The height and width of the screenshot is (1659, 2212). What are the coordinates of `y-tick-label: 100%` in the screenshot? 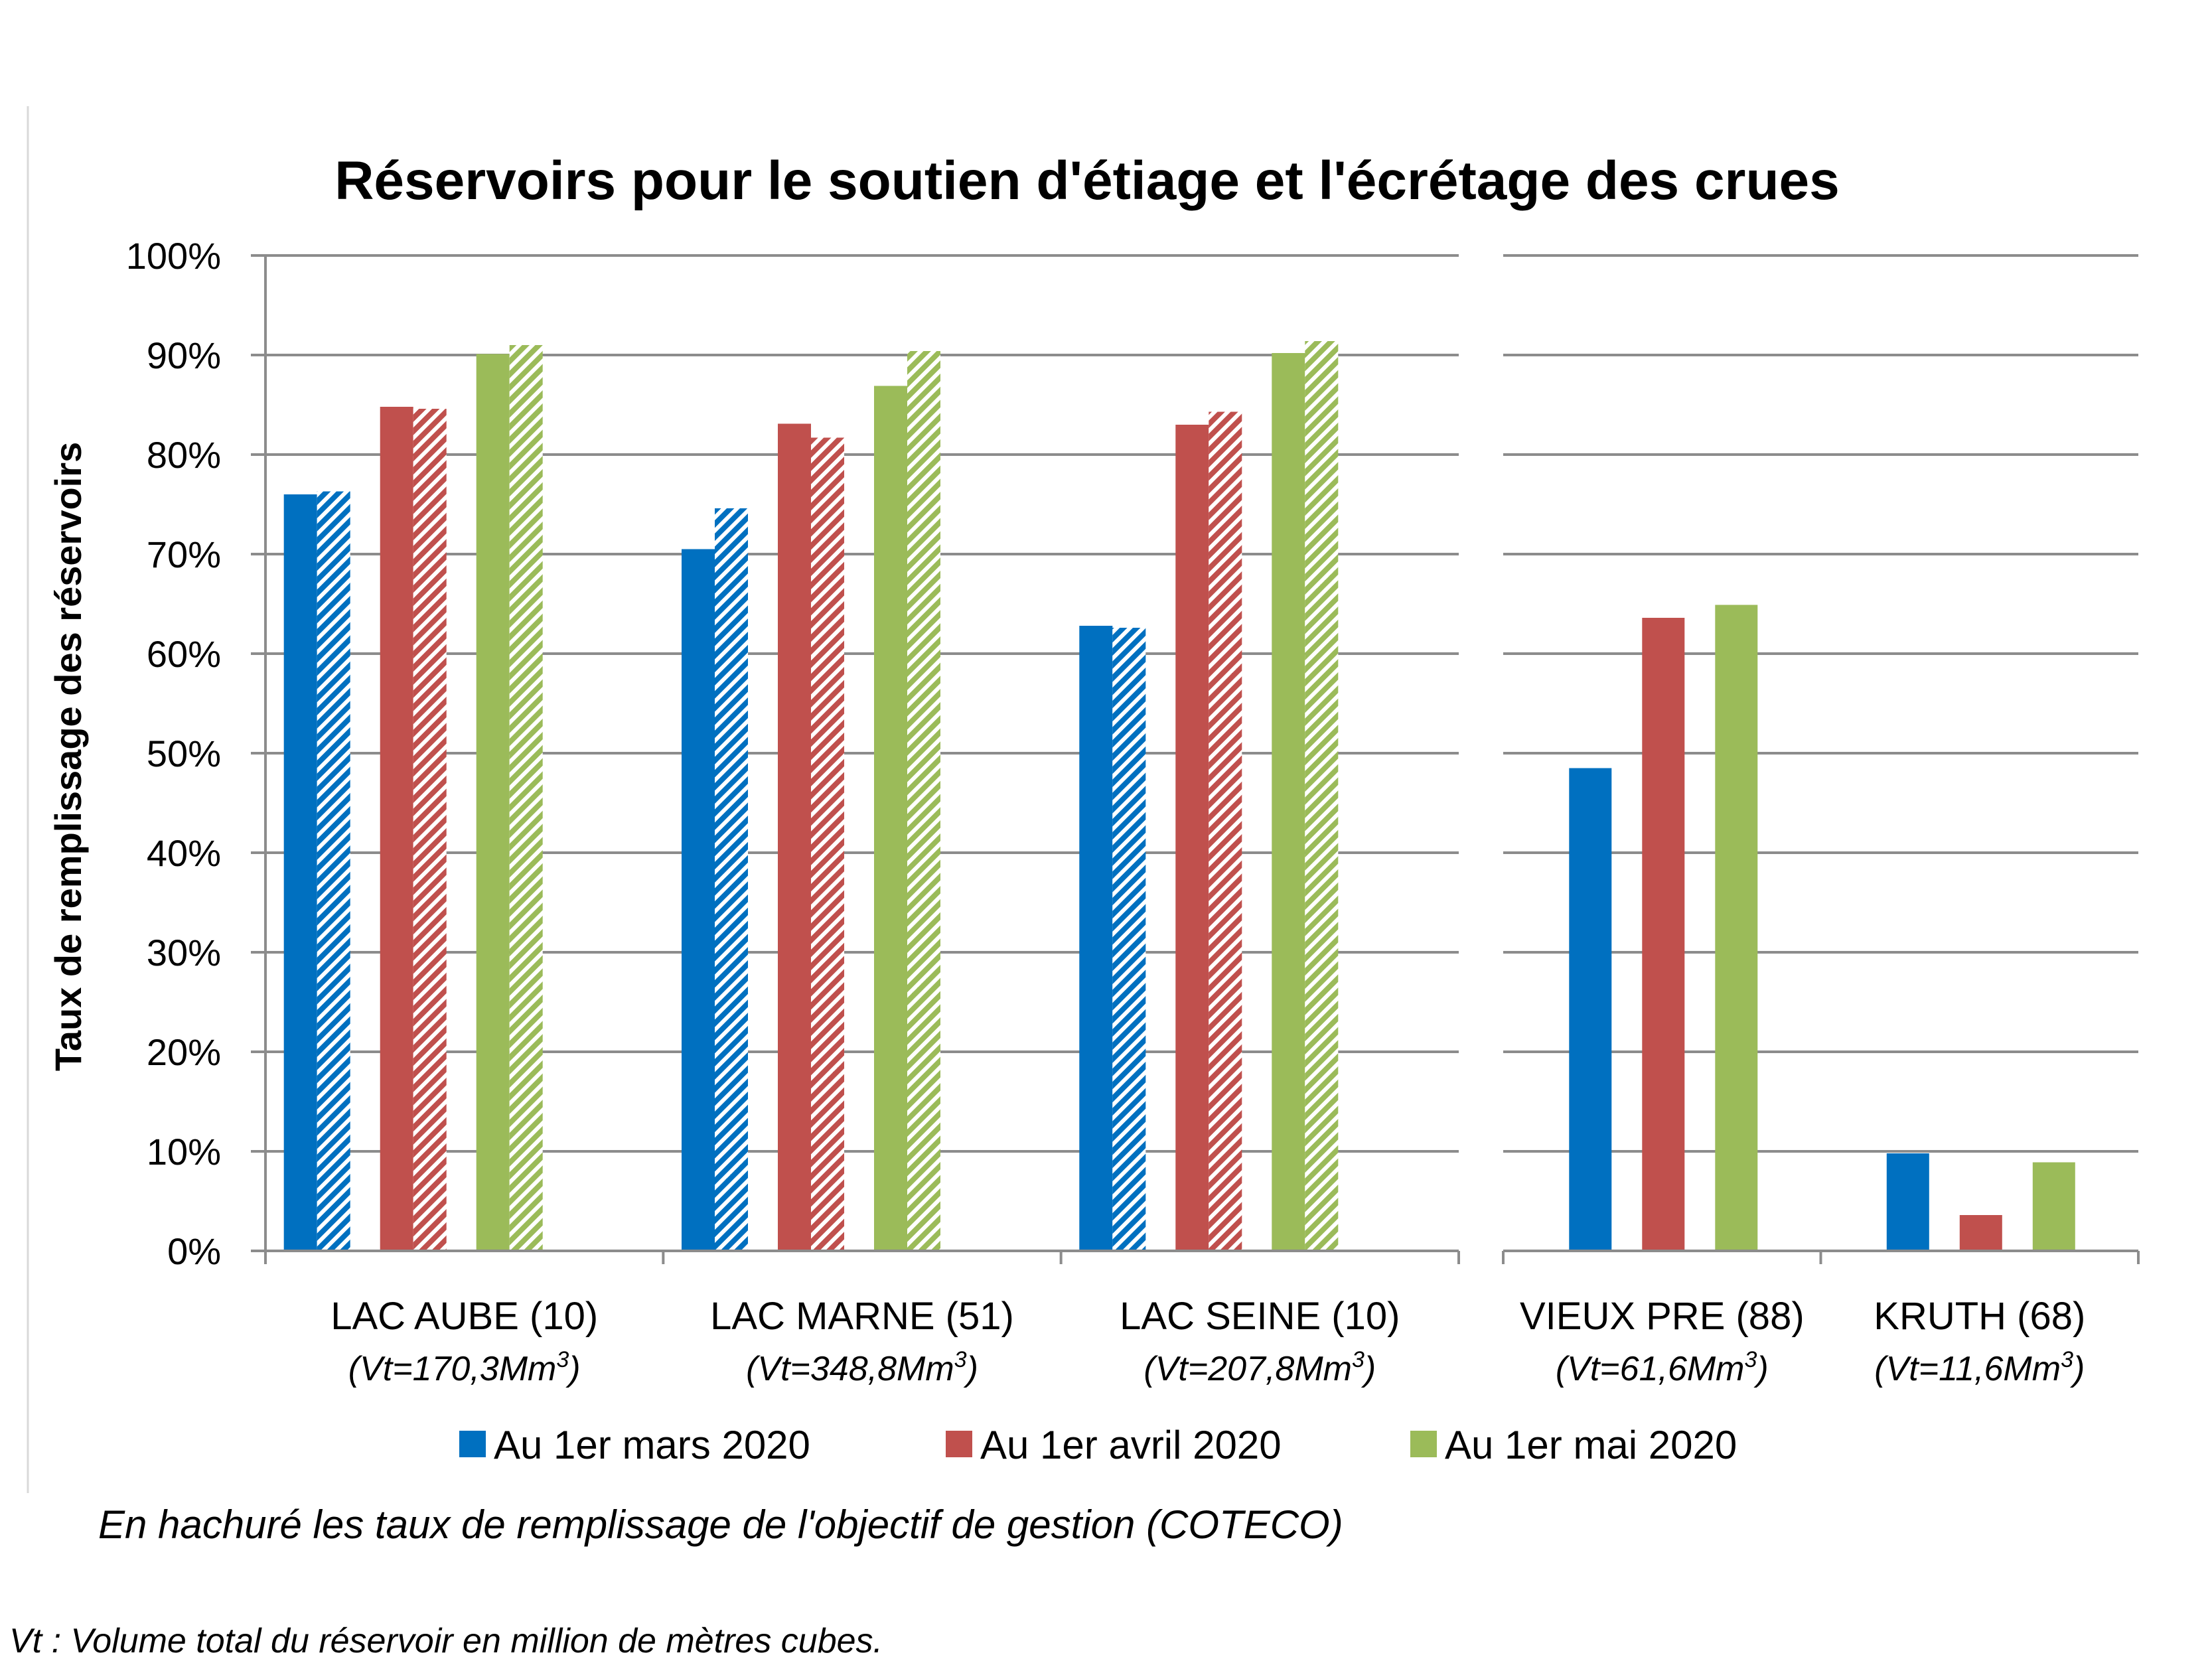 It's located at (174, 256).